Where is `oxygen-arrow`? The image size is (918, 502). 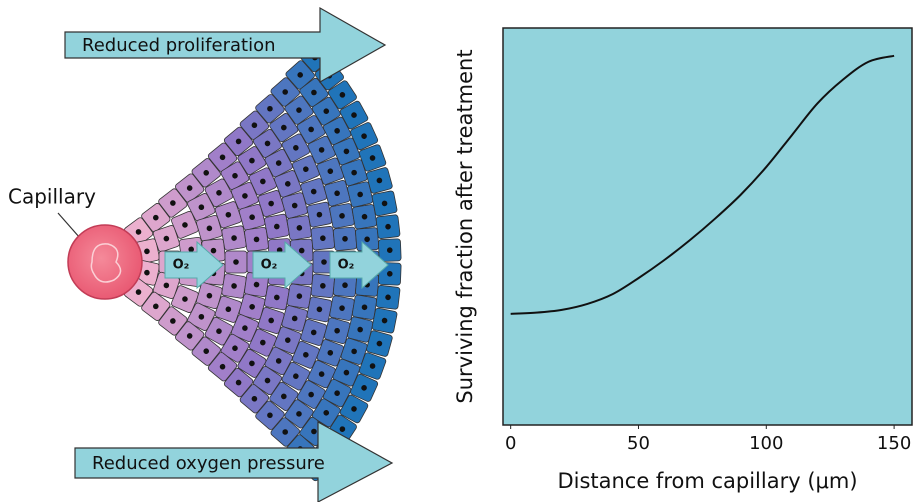 oxygen-arrow is located at coordinates (282, 265).